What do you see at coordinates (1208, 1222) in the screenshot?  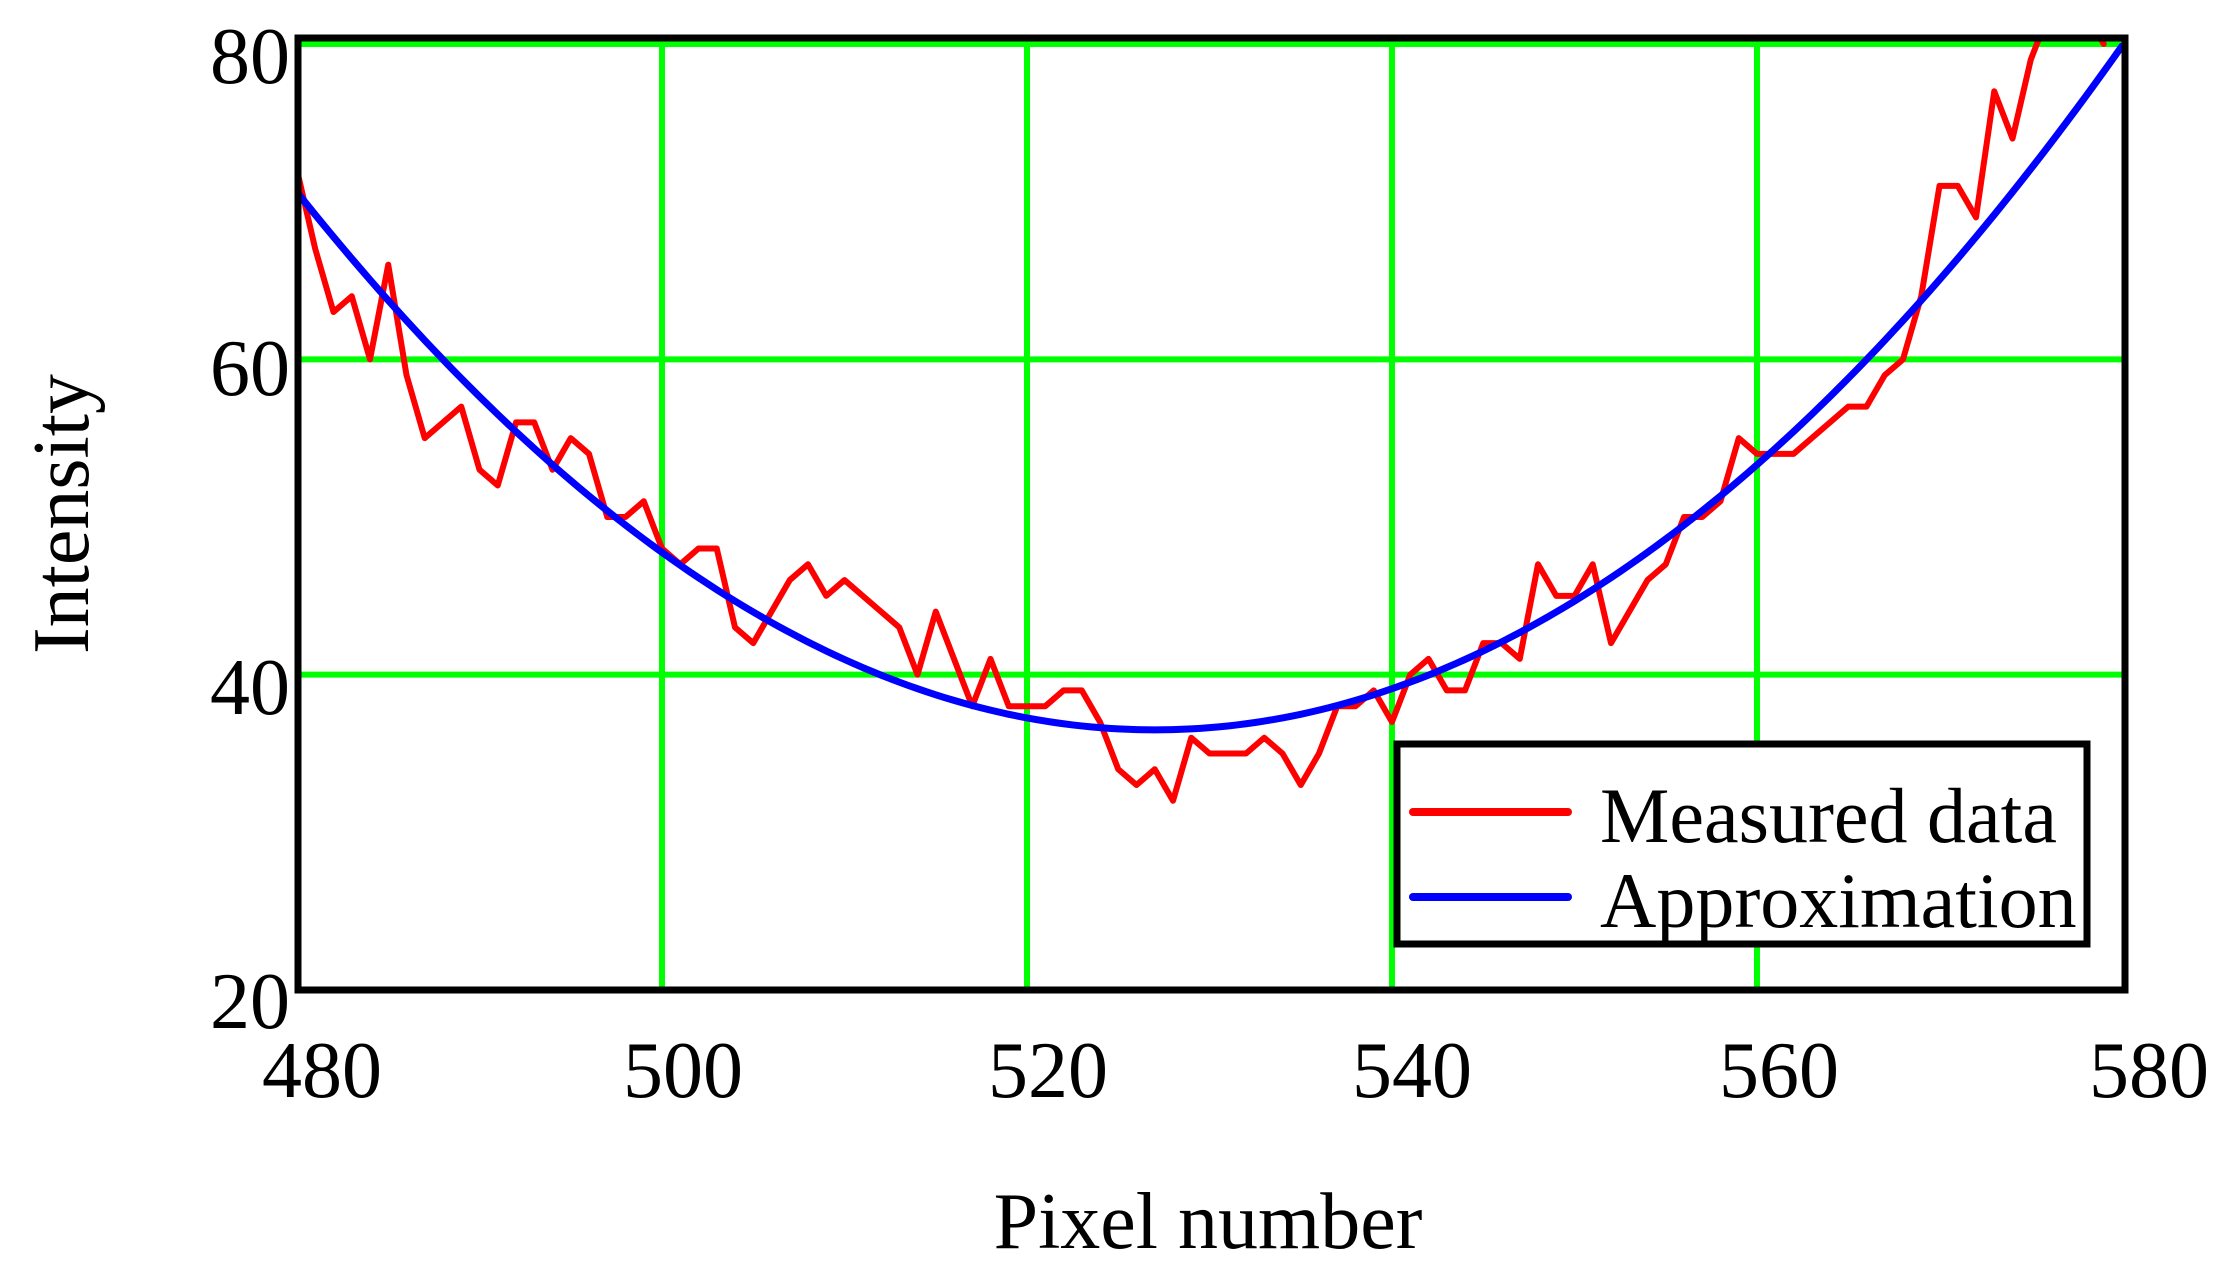 I see `x-axis-title: Pixel number` at bounding box center [1208, 1222].